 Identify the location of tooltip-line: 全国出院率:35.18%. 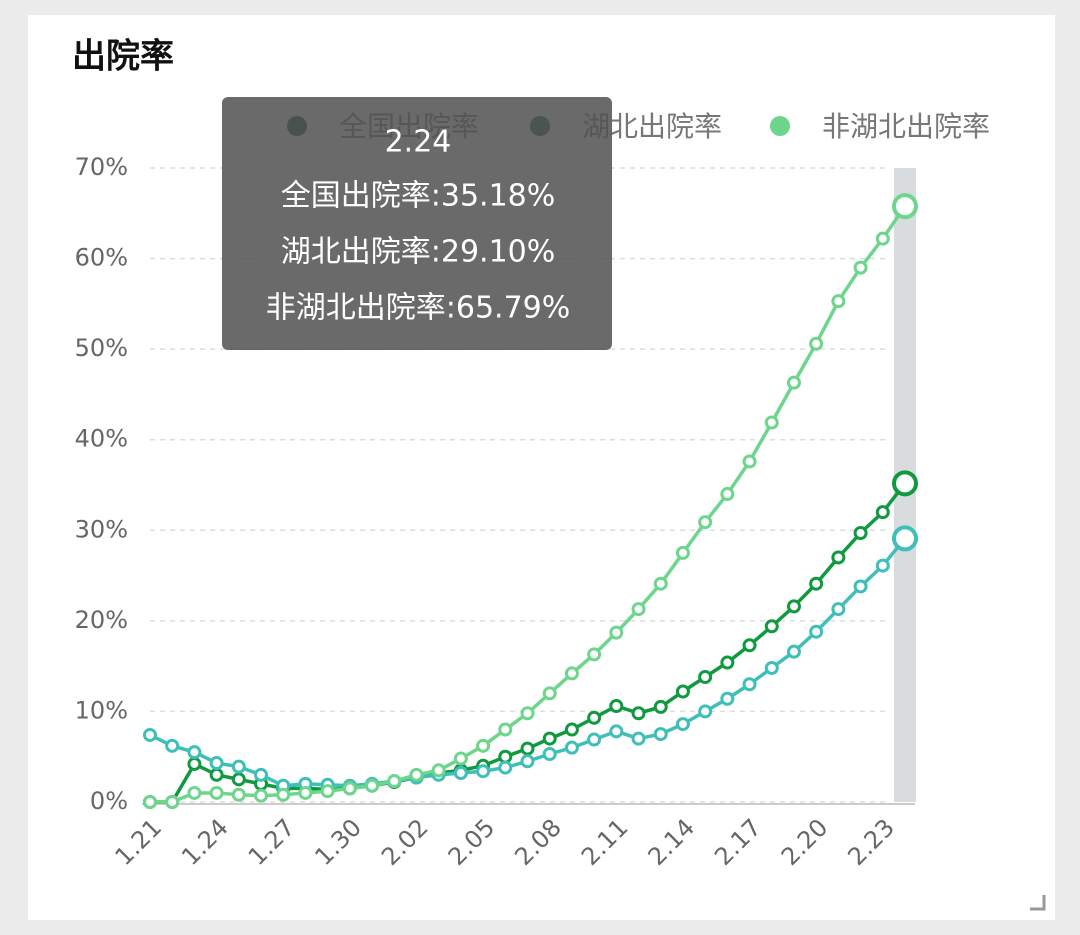
(418, 196).